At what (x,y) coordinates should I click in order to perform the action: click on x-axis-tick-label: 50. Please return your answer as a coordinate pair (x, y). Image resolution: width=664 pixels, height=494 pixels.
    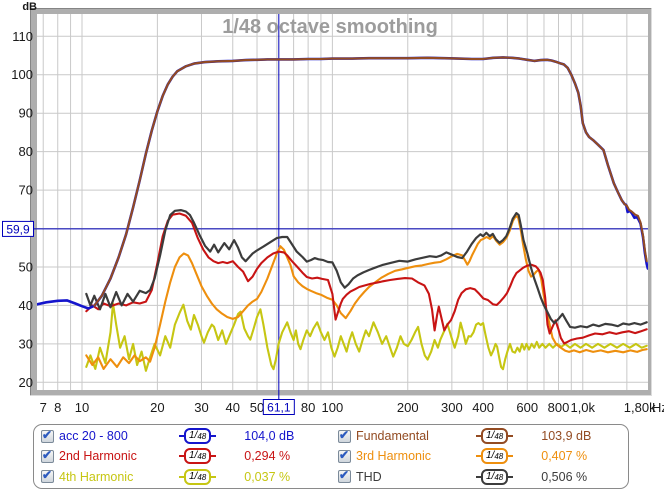
    Looking at the image, I should click on (257, 407).